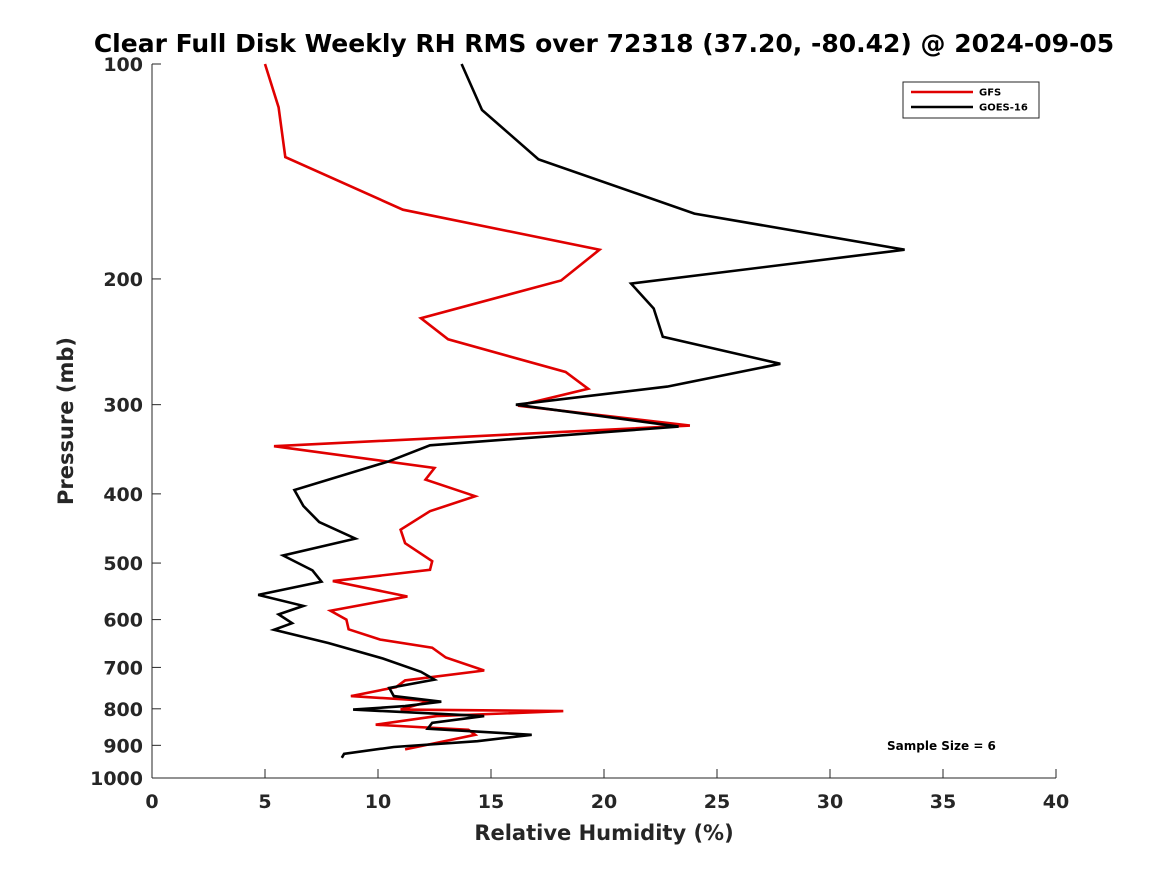 The width and height of the screenshot is (1167, 875). Describe the element at coordinates (123, 280) in the screenshot. I see `y-tick-label: 200` at that location.